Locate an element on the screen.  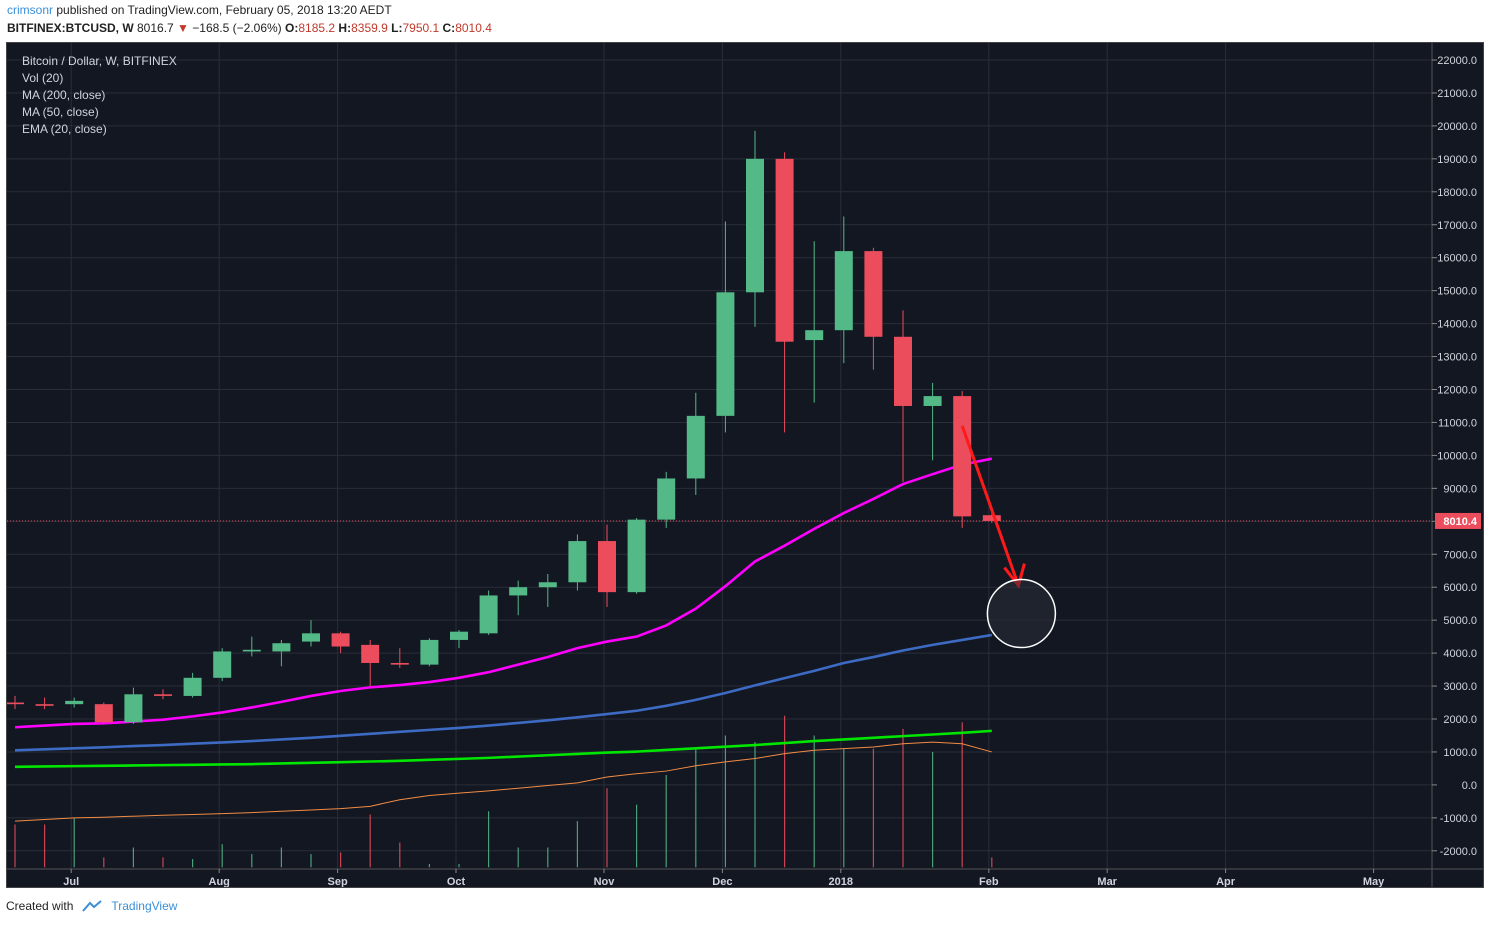
price-axis-label: 4000.0 is located at coordinates (1460, 654).